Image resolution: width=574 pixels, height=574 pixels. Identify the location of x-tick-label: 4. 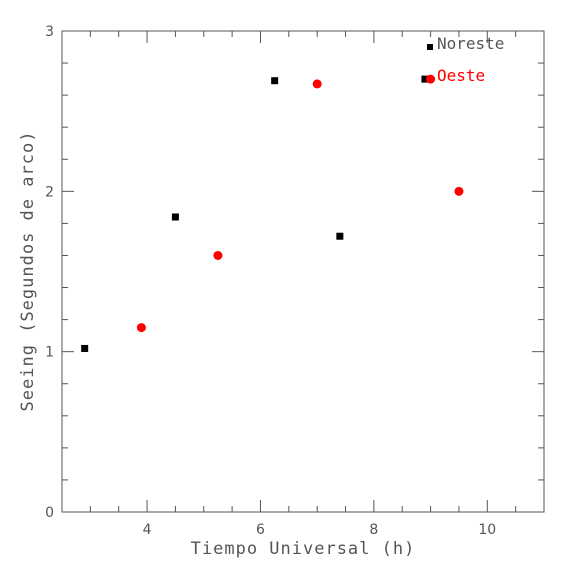
(147, 530).